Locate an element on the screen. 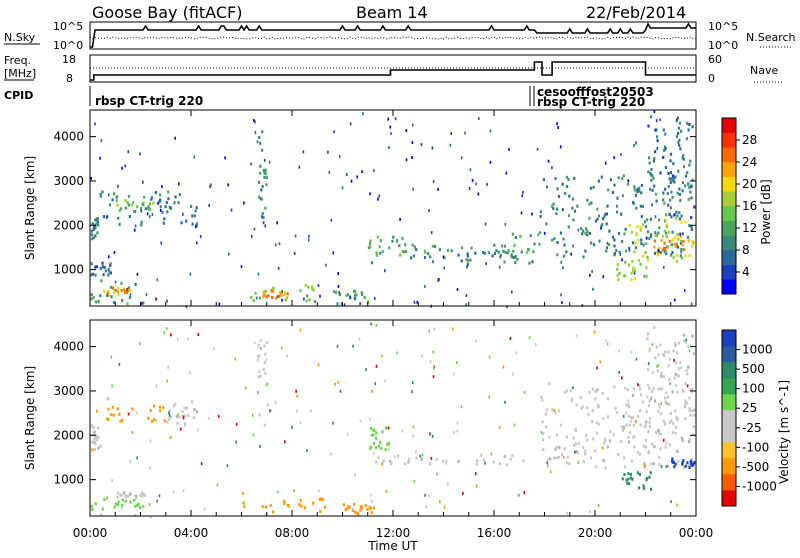 This screenshot has width=800, height=558. x-tick-label: 00:00 is located at coordinates (696, 533).